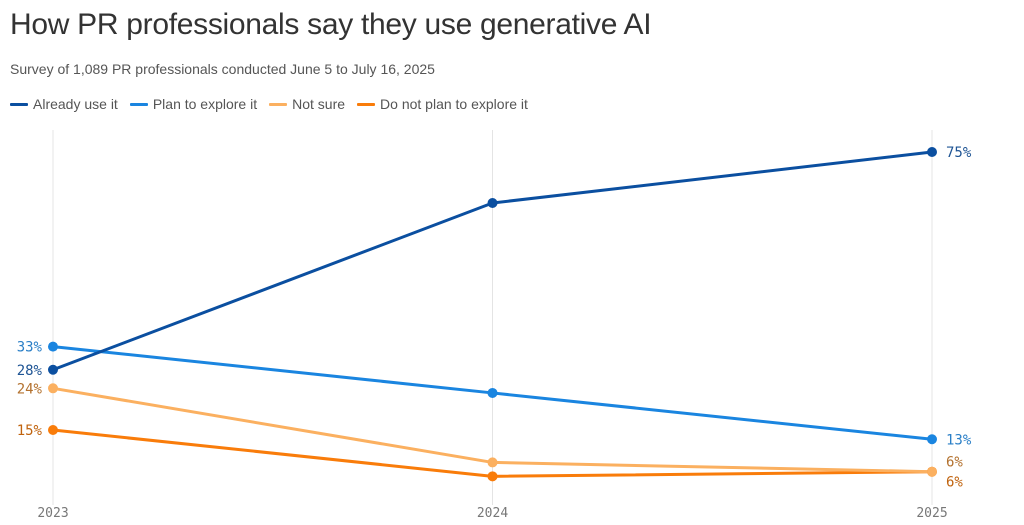  Describe the element at coordinates (931, 513) in the screenshot. I see `x-tick-label: 2025` at that location.